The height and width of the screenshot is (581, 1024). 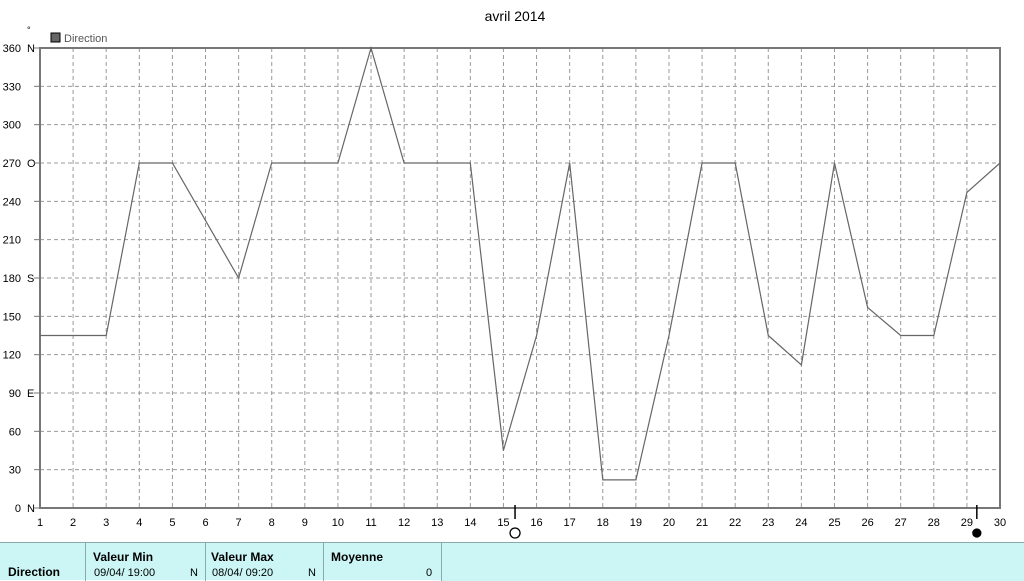 I want to click on x-tick-label: 4, so click(x=139, y=523).